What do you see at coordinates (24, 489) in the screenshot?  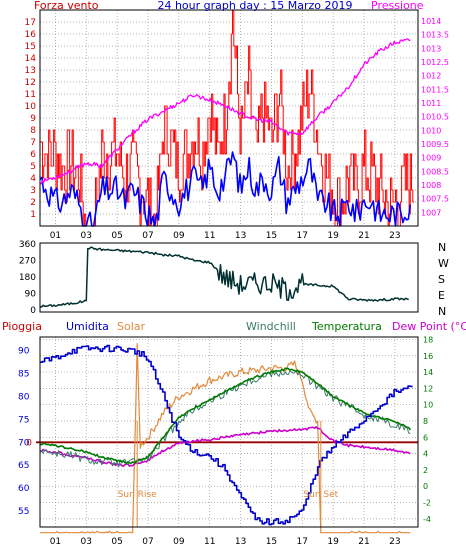 I see `y-left-tick-label: 60` at bounding box center [24, 489].